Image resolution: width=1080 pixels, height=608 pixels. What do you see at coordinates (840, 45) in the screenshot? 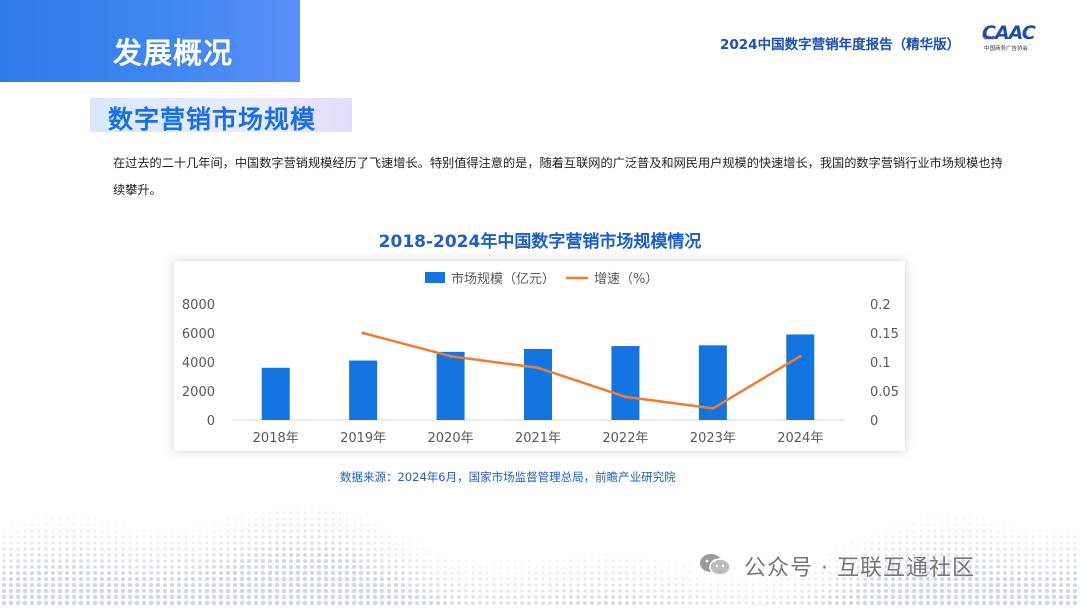
I see `report-title: 2024中国数字营销年度报告（精华版）` at bounding box center [840, 45].